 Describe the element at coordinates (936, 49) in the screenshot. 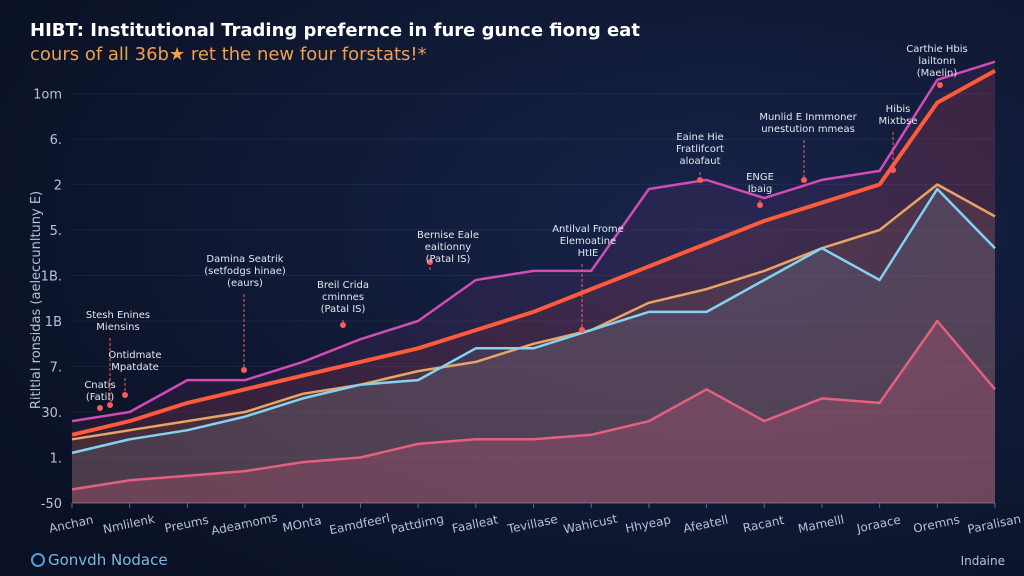

I see `annotation-text: Carthie Hbis` at that location.